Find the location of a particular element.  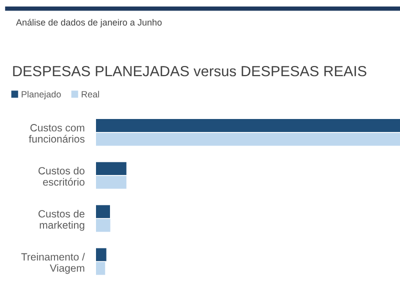

y-tick-label: Custos do escritório is located at coordinates (61, 176).